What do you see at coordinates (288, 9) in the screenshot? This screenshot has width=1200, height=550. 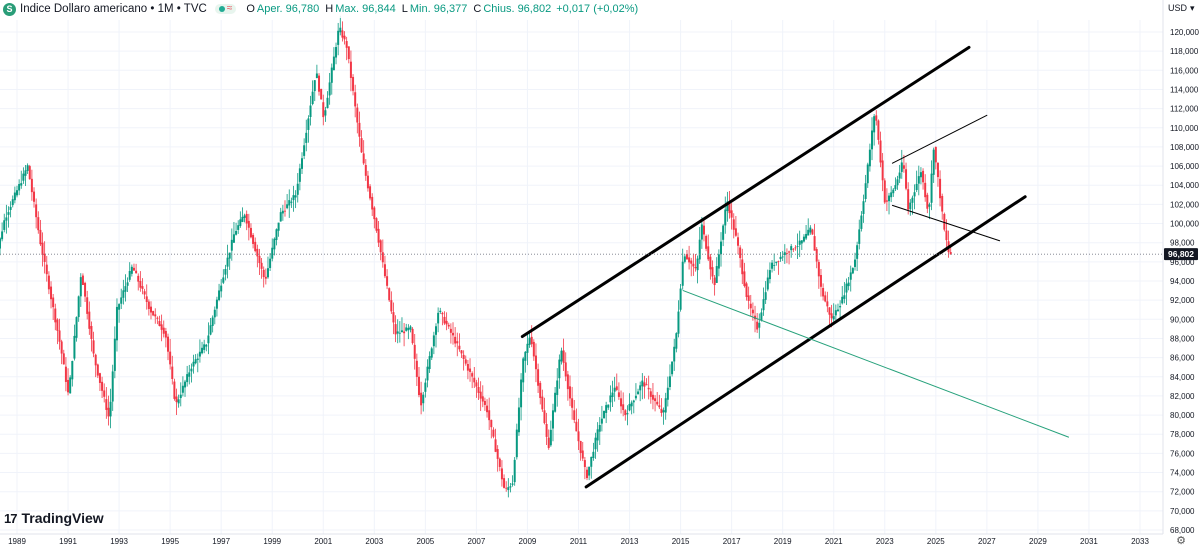 I see `open-value: Aper. 96,780` at bounding box center [288, 9].